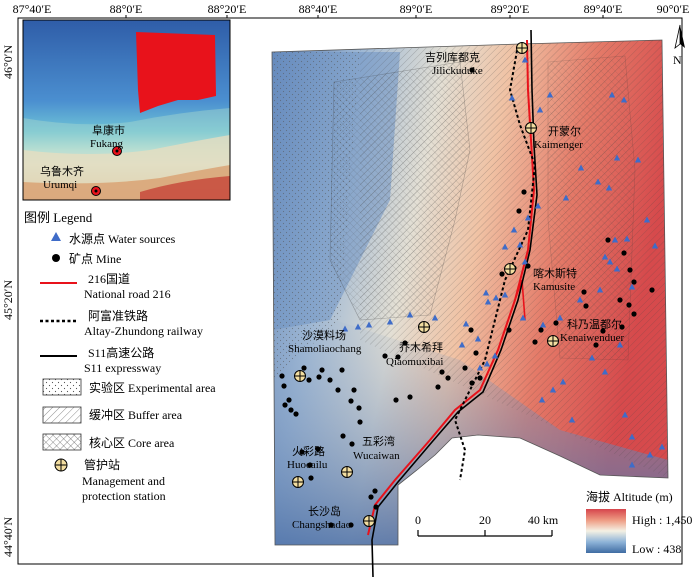 The width and height of the screenshot is (700, 577). Describe the element at coordinates (318, 9) in the screenshot. I see `longitude-label: 88°40′E` at that location.